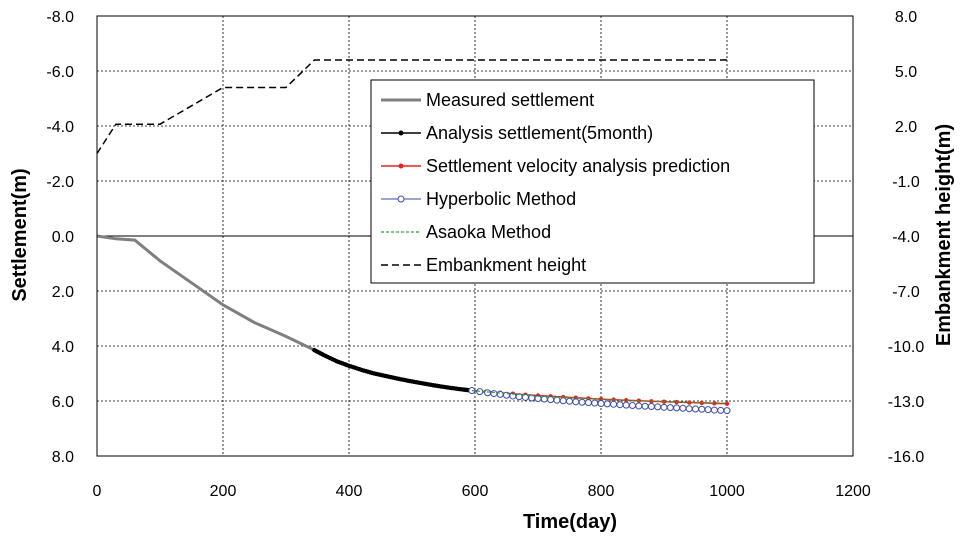  I want to click on y2-tick-label: -1.0, so click(906, 182).